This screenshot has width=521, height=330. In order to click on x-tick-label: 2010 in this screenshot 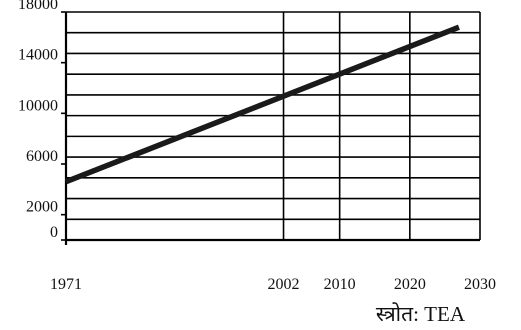, I will do `click(340, 284)`.